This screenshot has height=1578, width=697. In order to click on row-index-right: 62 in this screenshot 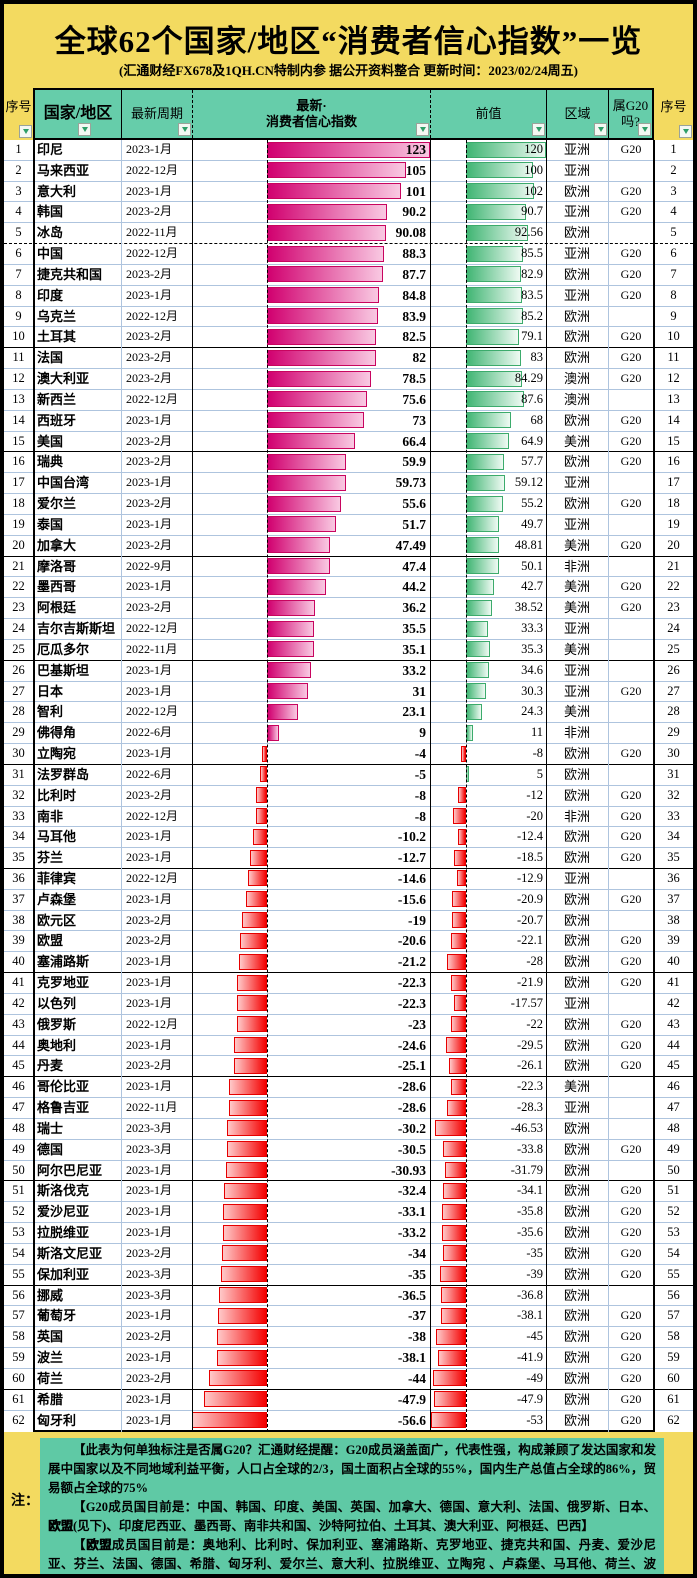, I will do `click(673, 1419)`.